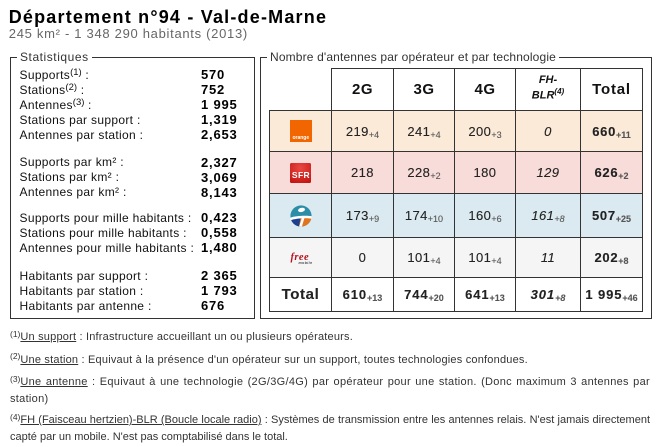 The image size is (660, 447). I want to click on svg-text: orange, so click(300, 138).